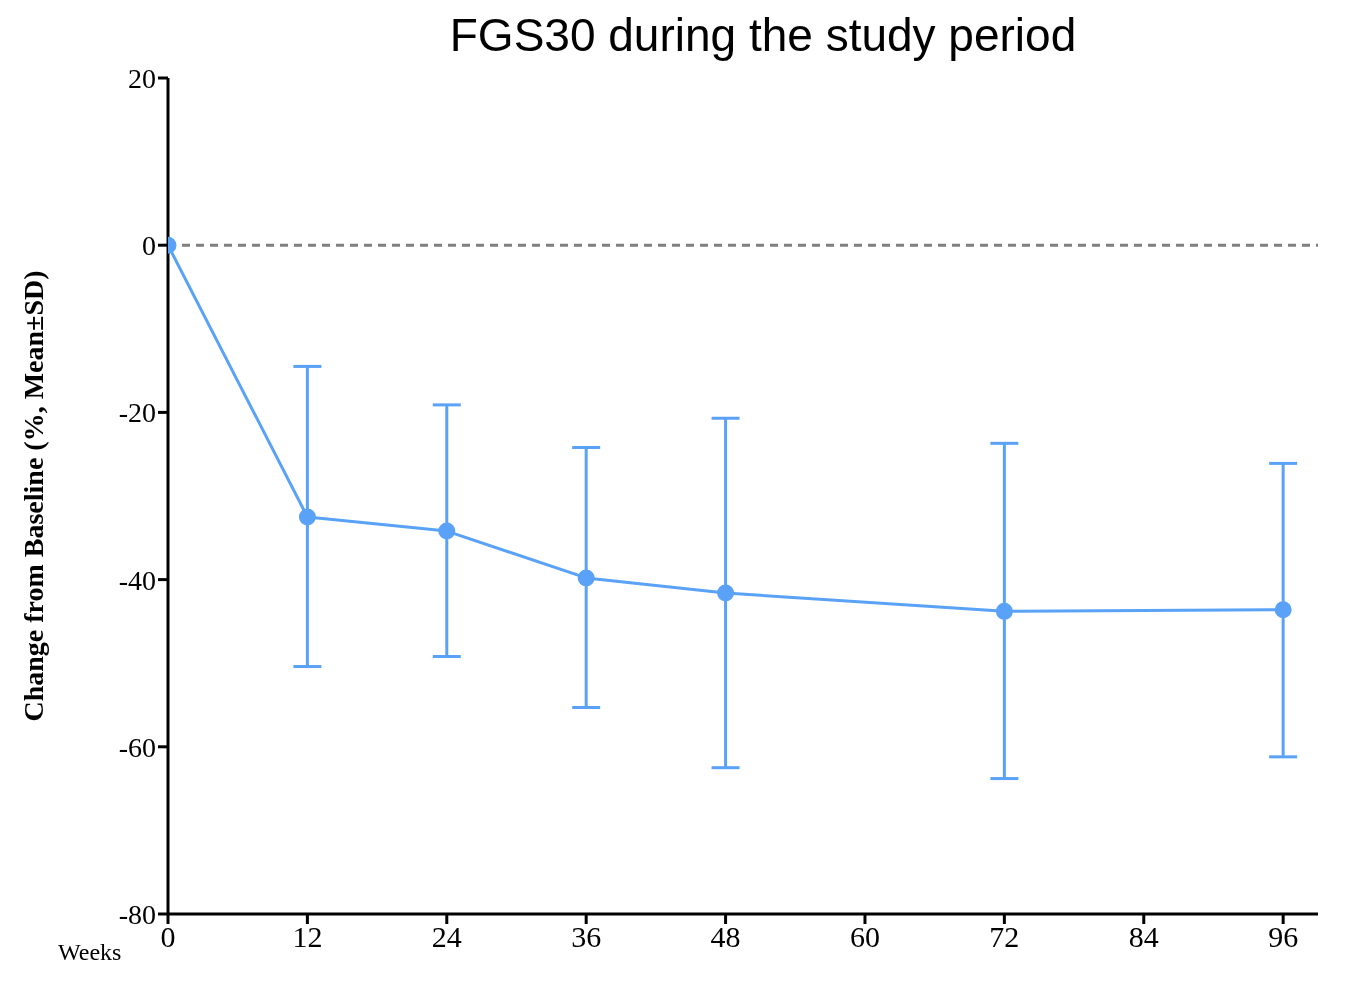  What do you see at coordinates (725, 937) in the screenshot?
I see `x-tick-label: 48` at bounding box center [725, 937].